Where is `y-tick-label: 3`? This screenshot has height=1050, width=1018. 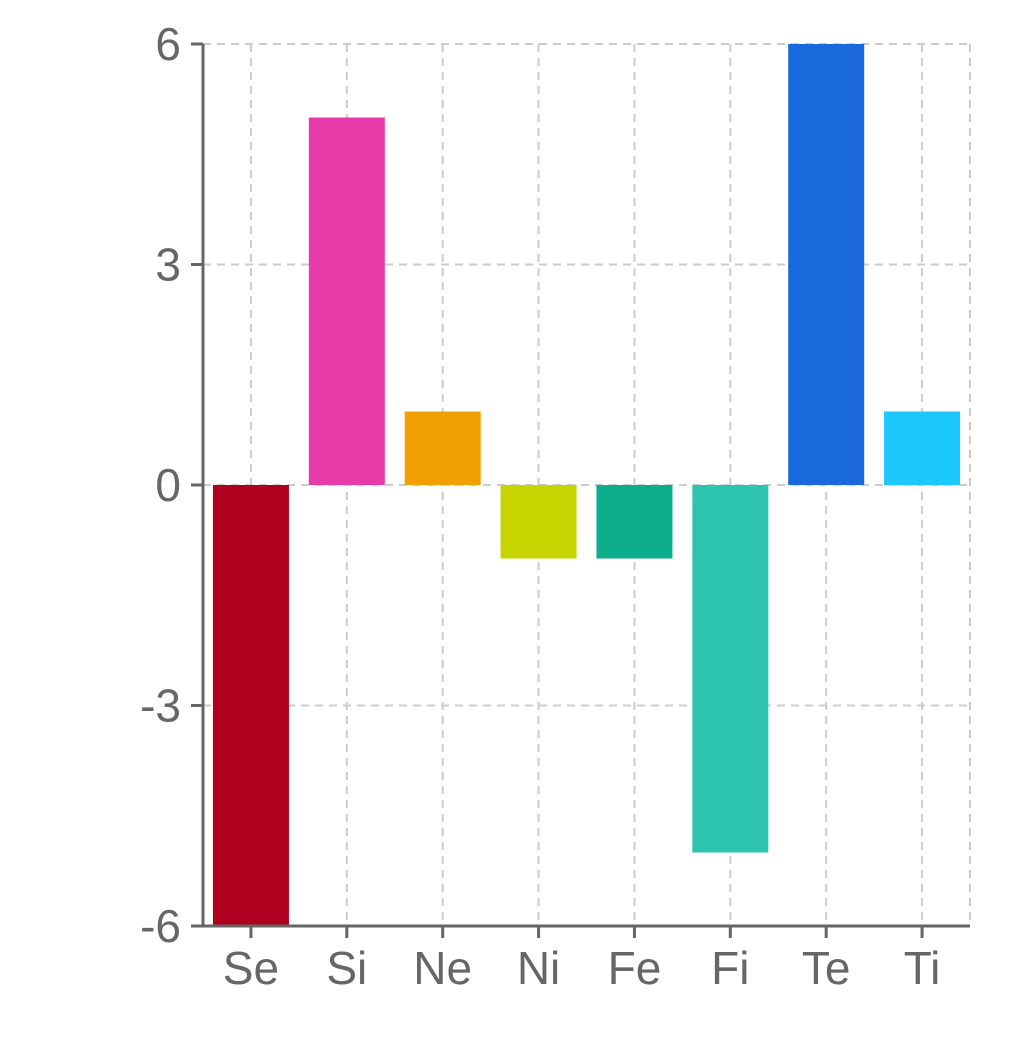
y-tick-label: 3 is located at coordinates (168, 265).